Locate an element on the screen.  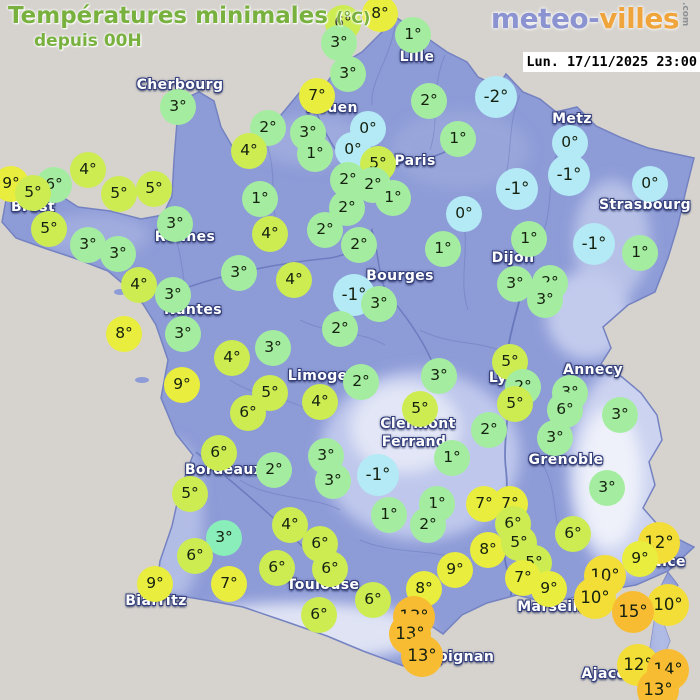
page-title: Températures minimales (°C) is located at coordinates (189, 16).